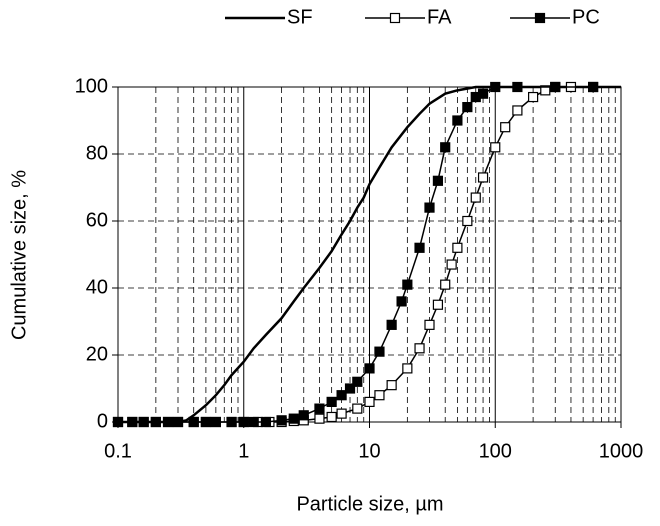  What do you see at coordinates (91, 86) in the screenshot?
I see `y-tick-label: 100` at bounding box center [91, 86].